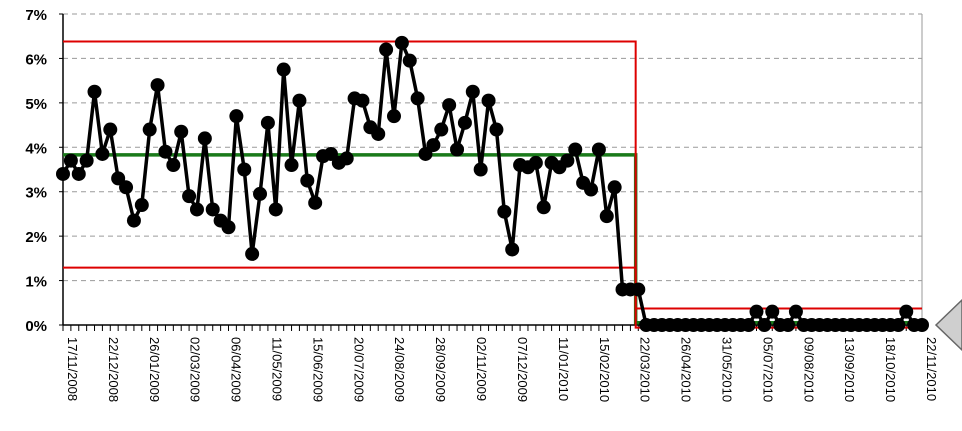  What do you see at coordinates (890, 369) in the screenshot?
I see `x-tick-label: 18/10/2010` at bounding box center [890, 369].